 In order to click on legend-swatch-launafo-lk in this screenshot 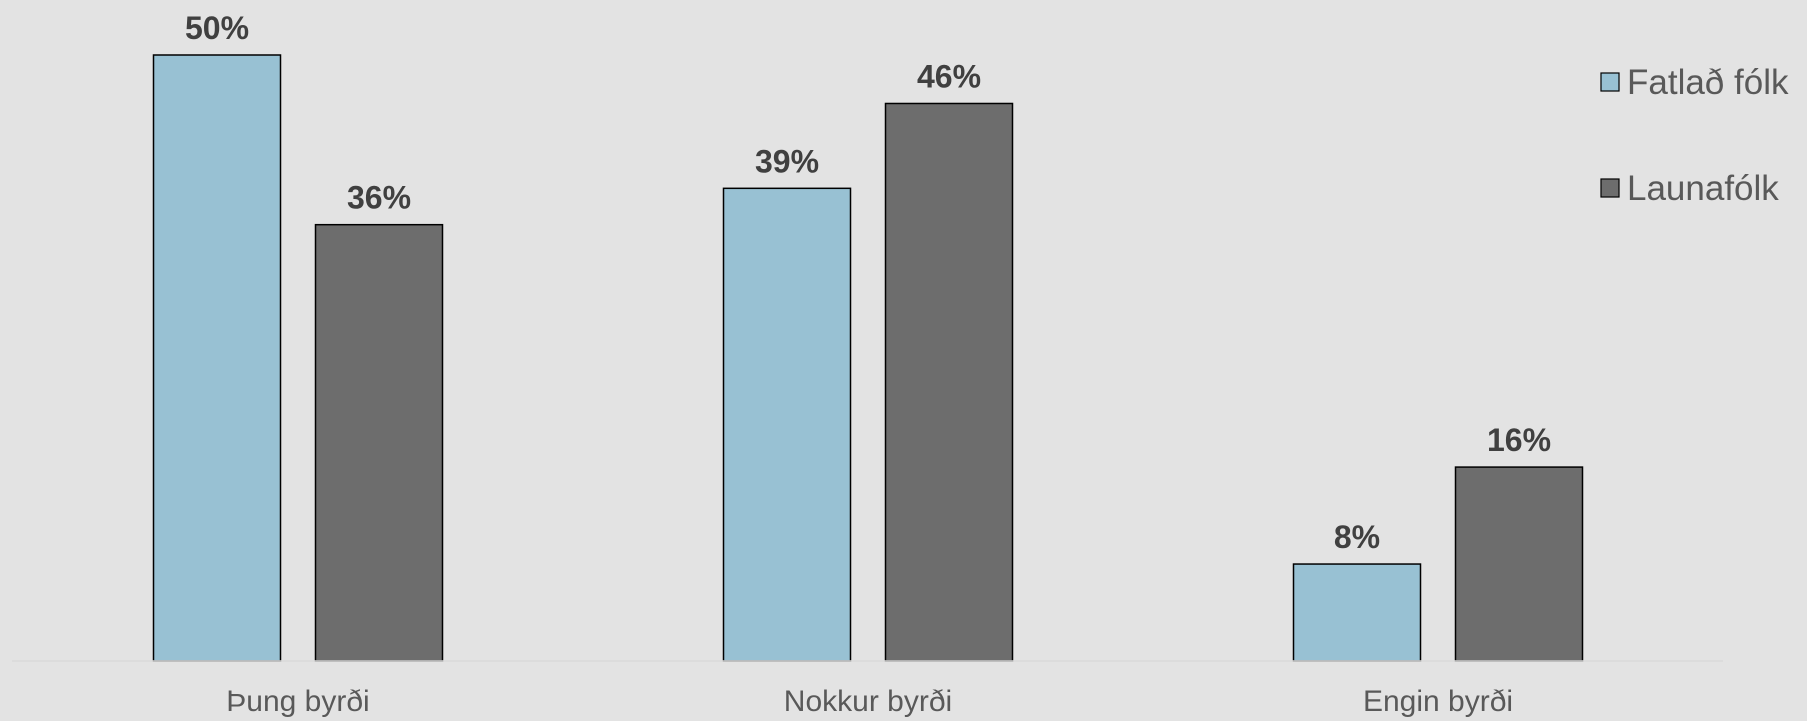, I will do `click(1610, 188)`.